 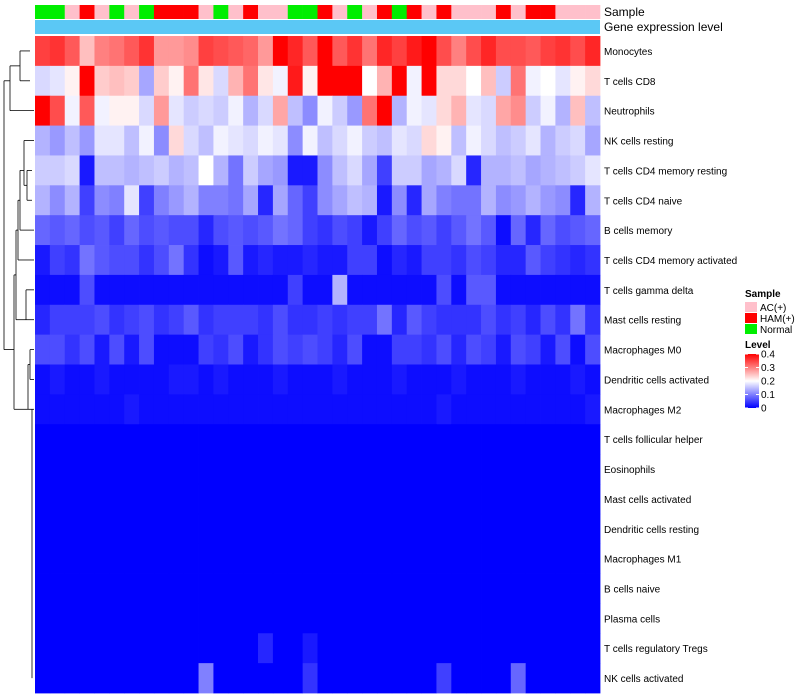 What do you see at coordinates (656, 380) in the screenshot?
I see `row-label: Dendritic cells activated` at bounding box center [656, 380].